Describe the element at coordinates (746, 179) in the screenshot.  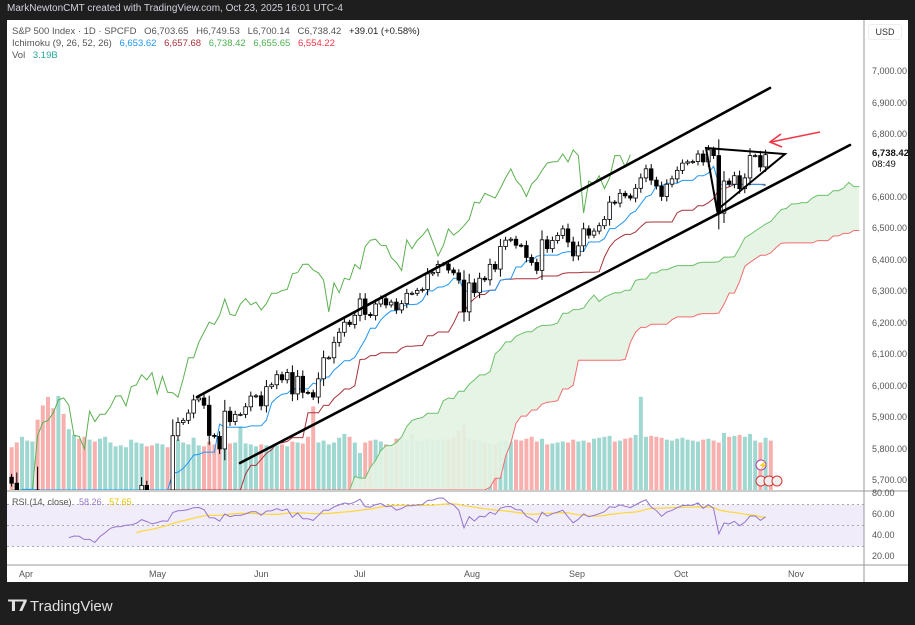
I see `triangle-pattern` at that location.